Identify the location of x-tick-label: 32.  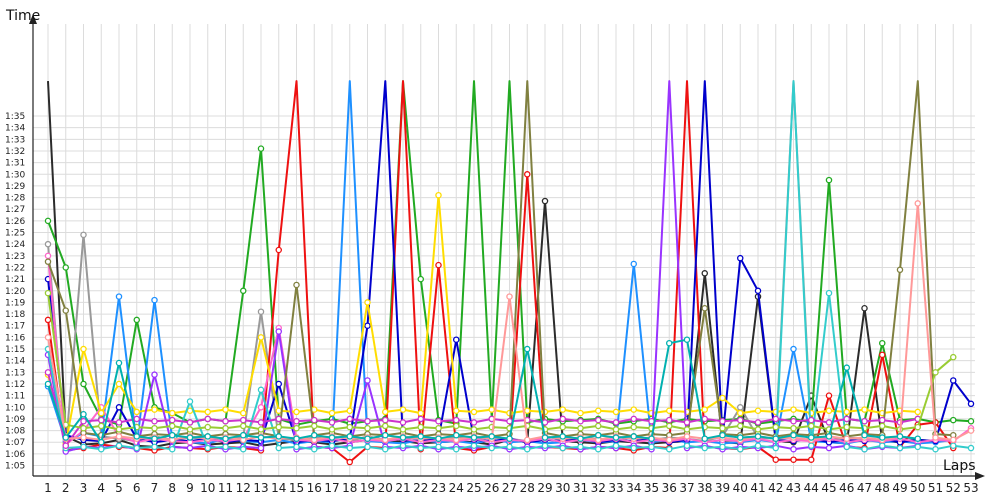
(598, 488).